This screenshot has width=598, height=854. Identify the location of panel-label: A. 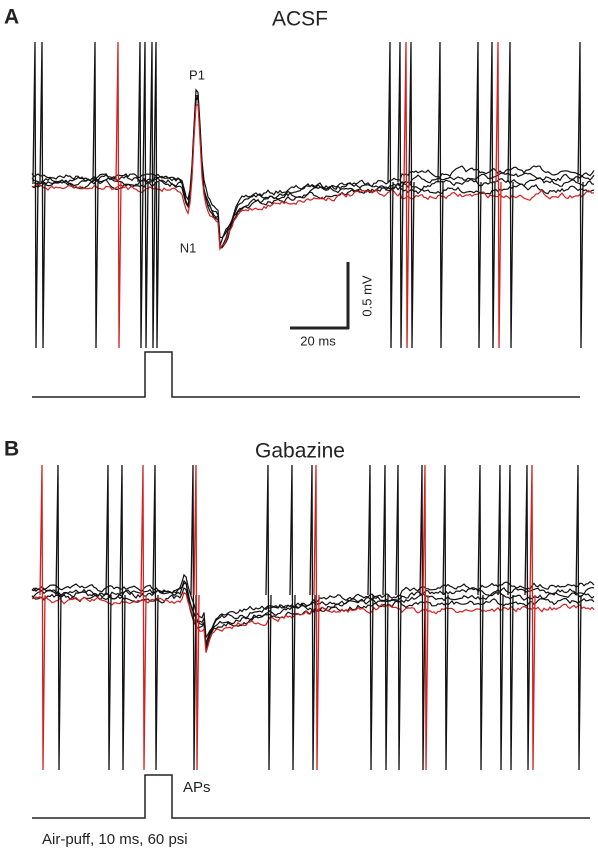
(11, 17).